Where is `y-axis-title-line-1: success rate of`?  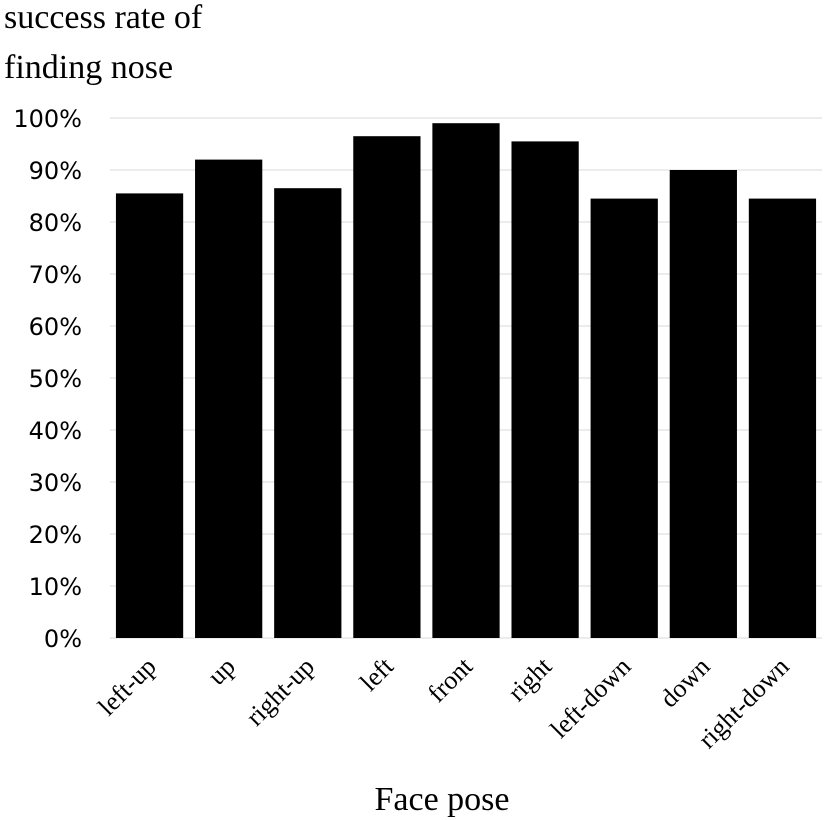
y-axis-title-line-1: success rate of is located at coordinates (103, 18).